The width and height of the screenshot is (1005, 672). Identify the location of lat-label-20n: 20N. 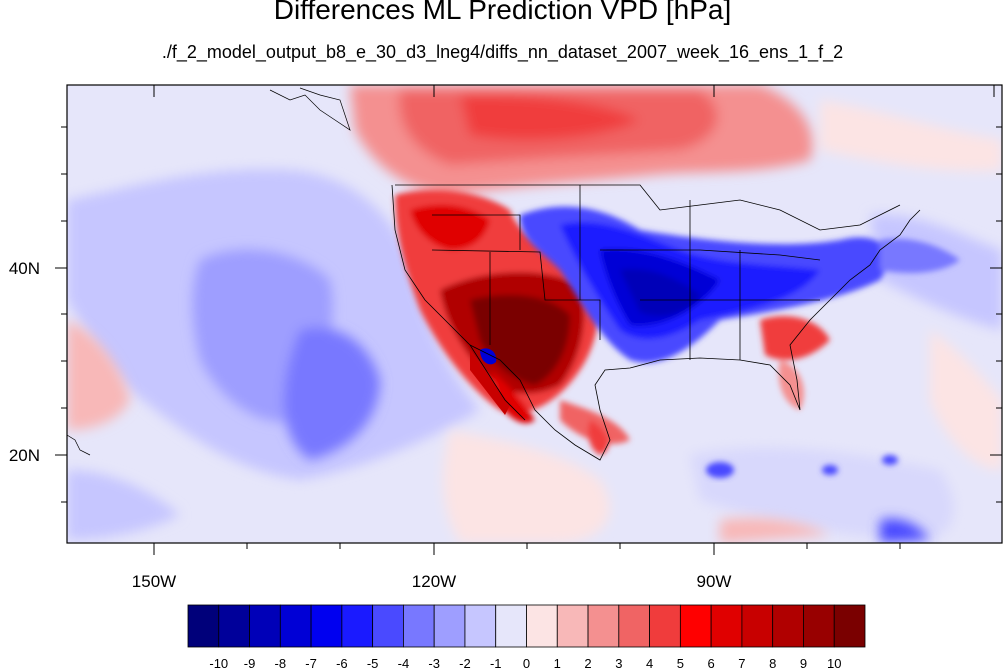
(24, 455).